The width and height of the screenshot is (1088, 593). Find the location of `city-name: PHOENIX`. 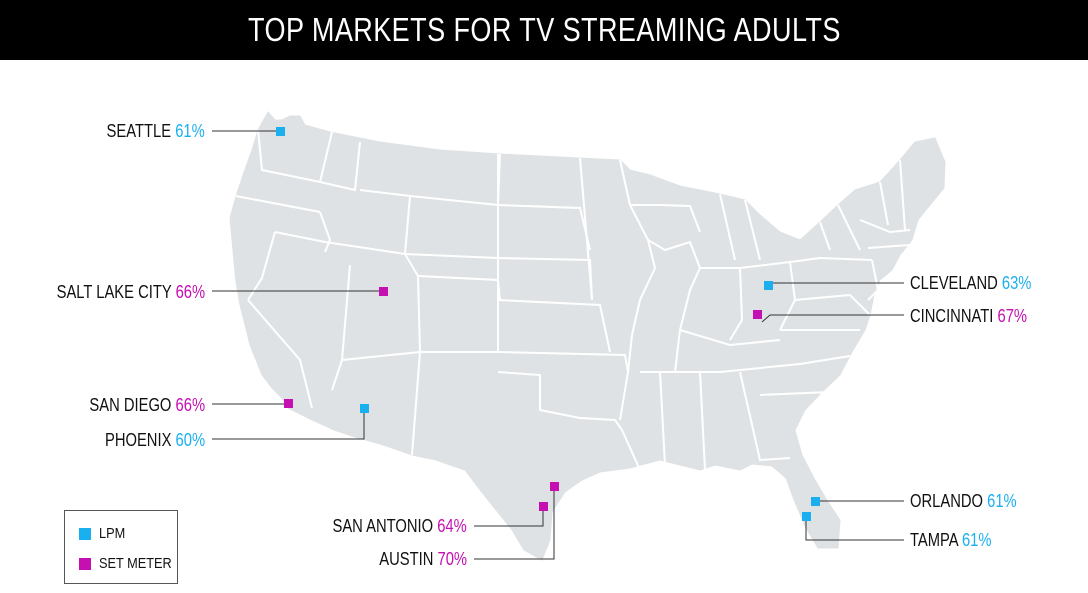

city-name: PHOENIX is located at coordinates (138, 440).